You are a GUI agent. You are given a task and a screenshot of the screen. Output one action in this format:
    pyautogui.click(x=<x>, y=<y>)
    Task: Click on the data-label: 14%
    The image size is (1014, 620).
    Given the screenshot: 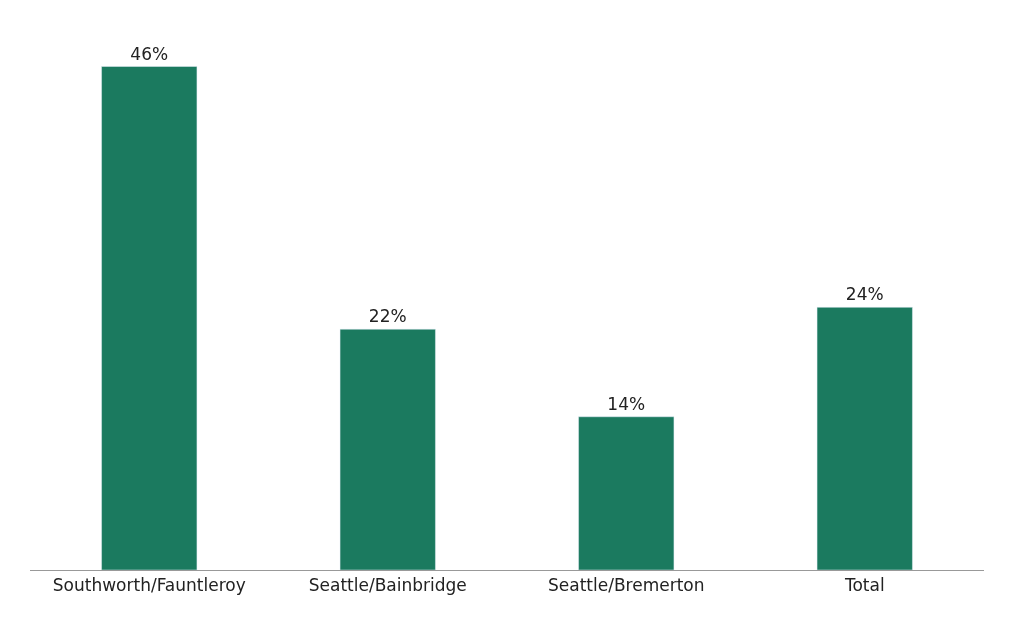 What is the action you would take?
    pyautogui.click(x=626, y=403)
    